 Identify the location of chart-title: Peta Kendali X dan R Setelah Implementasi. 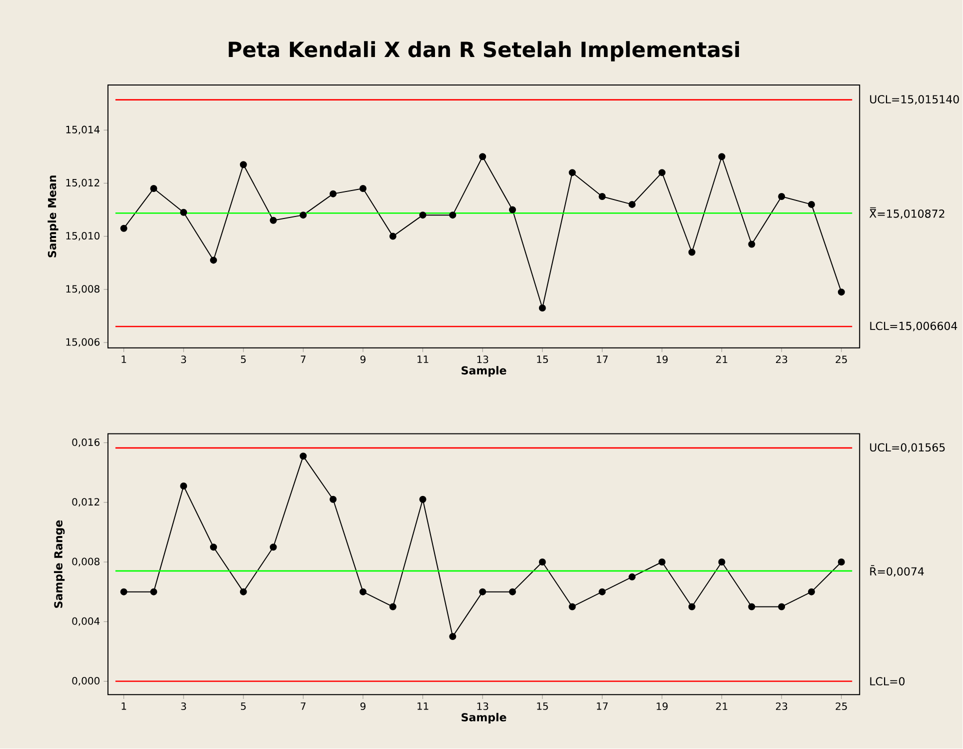
(483, 51).